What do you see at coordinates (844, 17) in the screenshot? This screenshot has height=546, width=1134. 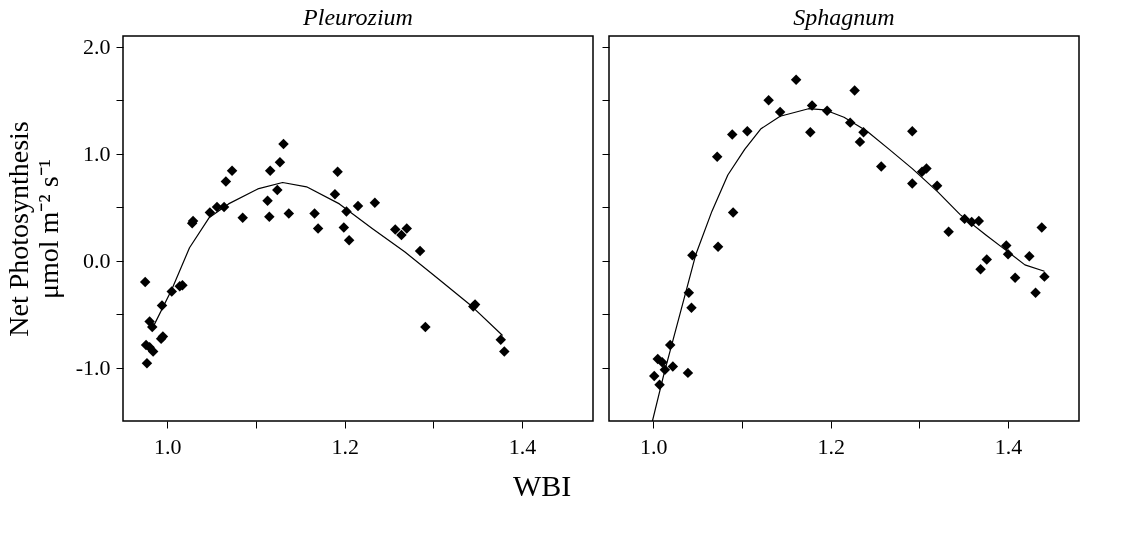 I see `chart-title: Sphagnum` at bounding box center [844, 17].